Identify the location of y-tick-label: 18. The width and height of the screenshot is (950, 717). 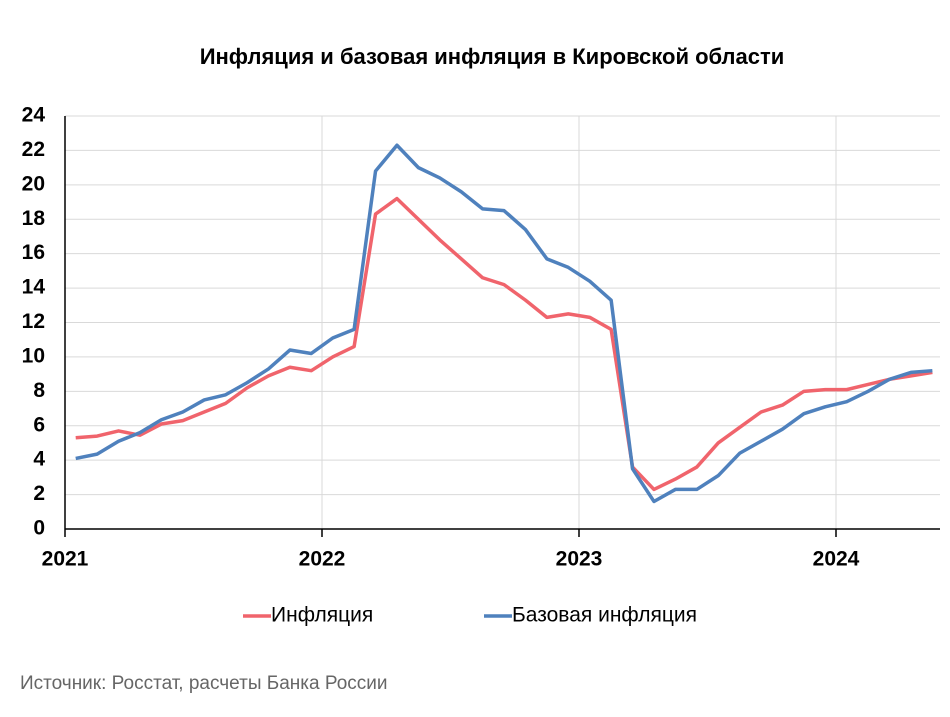
(34, 218).